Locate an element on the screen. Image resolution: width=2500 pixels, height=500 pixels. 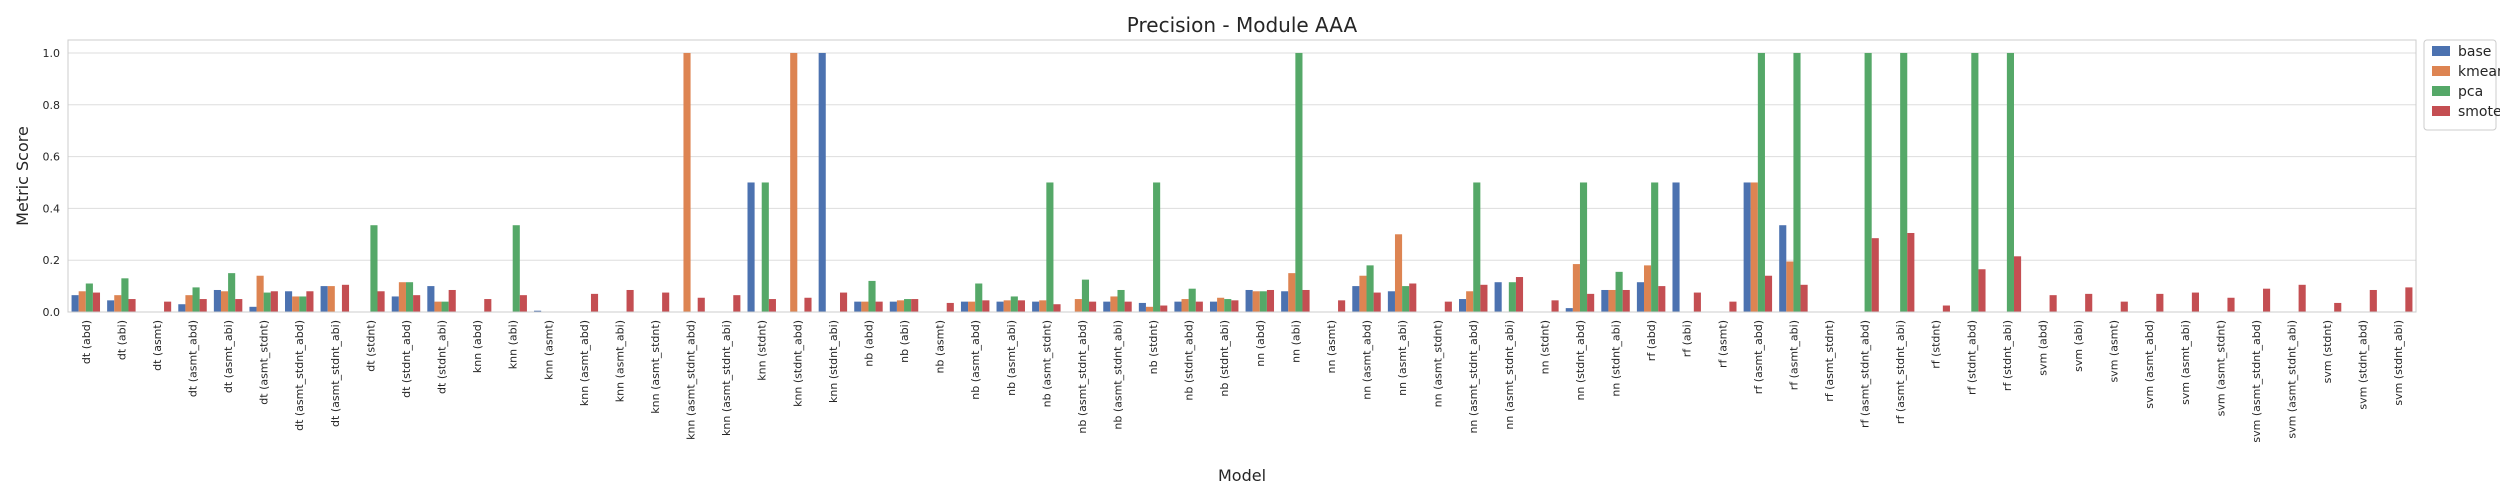
legend-swatch-pca is located at coordinates (2441, 91).